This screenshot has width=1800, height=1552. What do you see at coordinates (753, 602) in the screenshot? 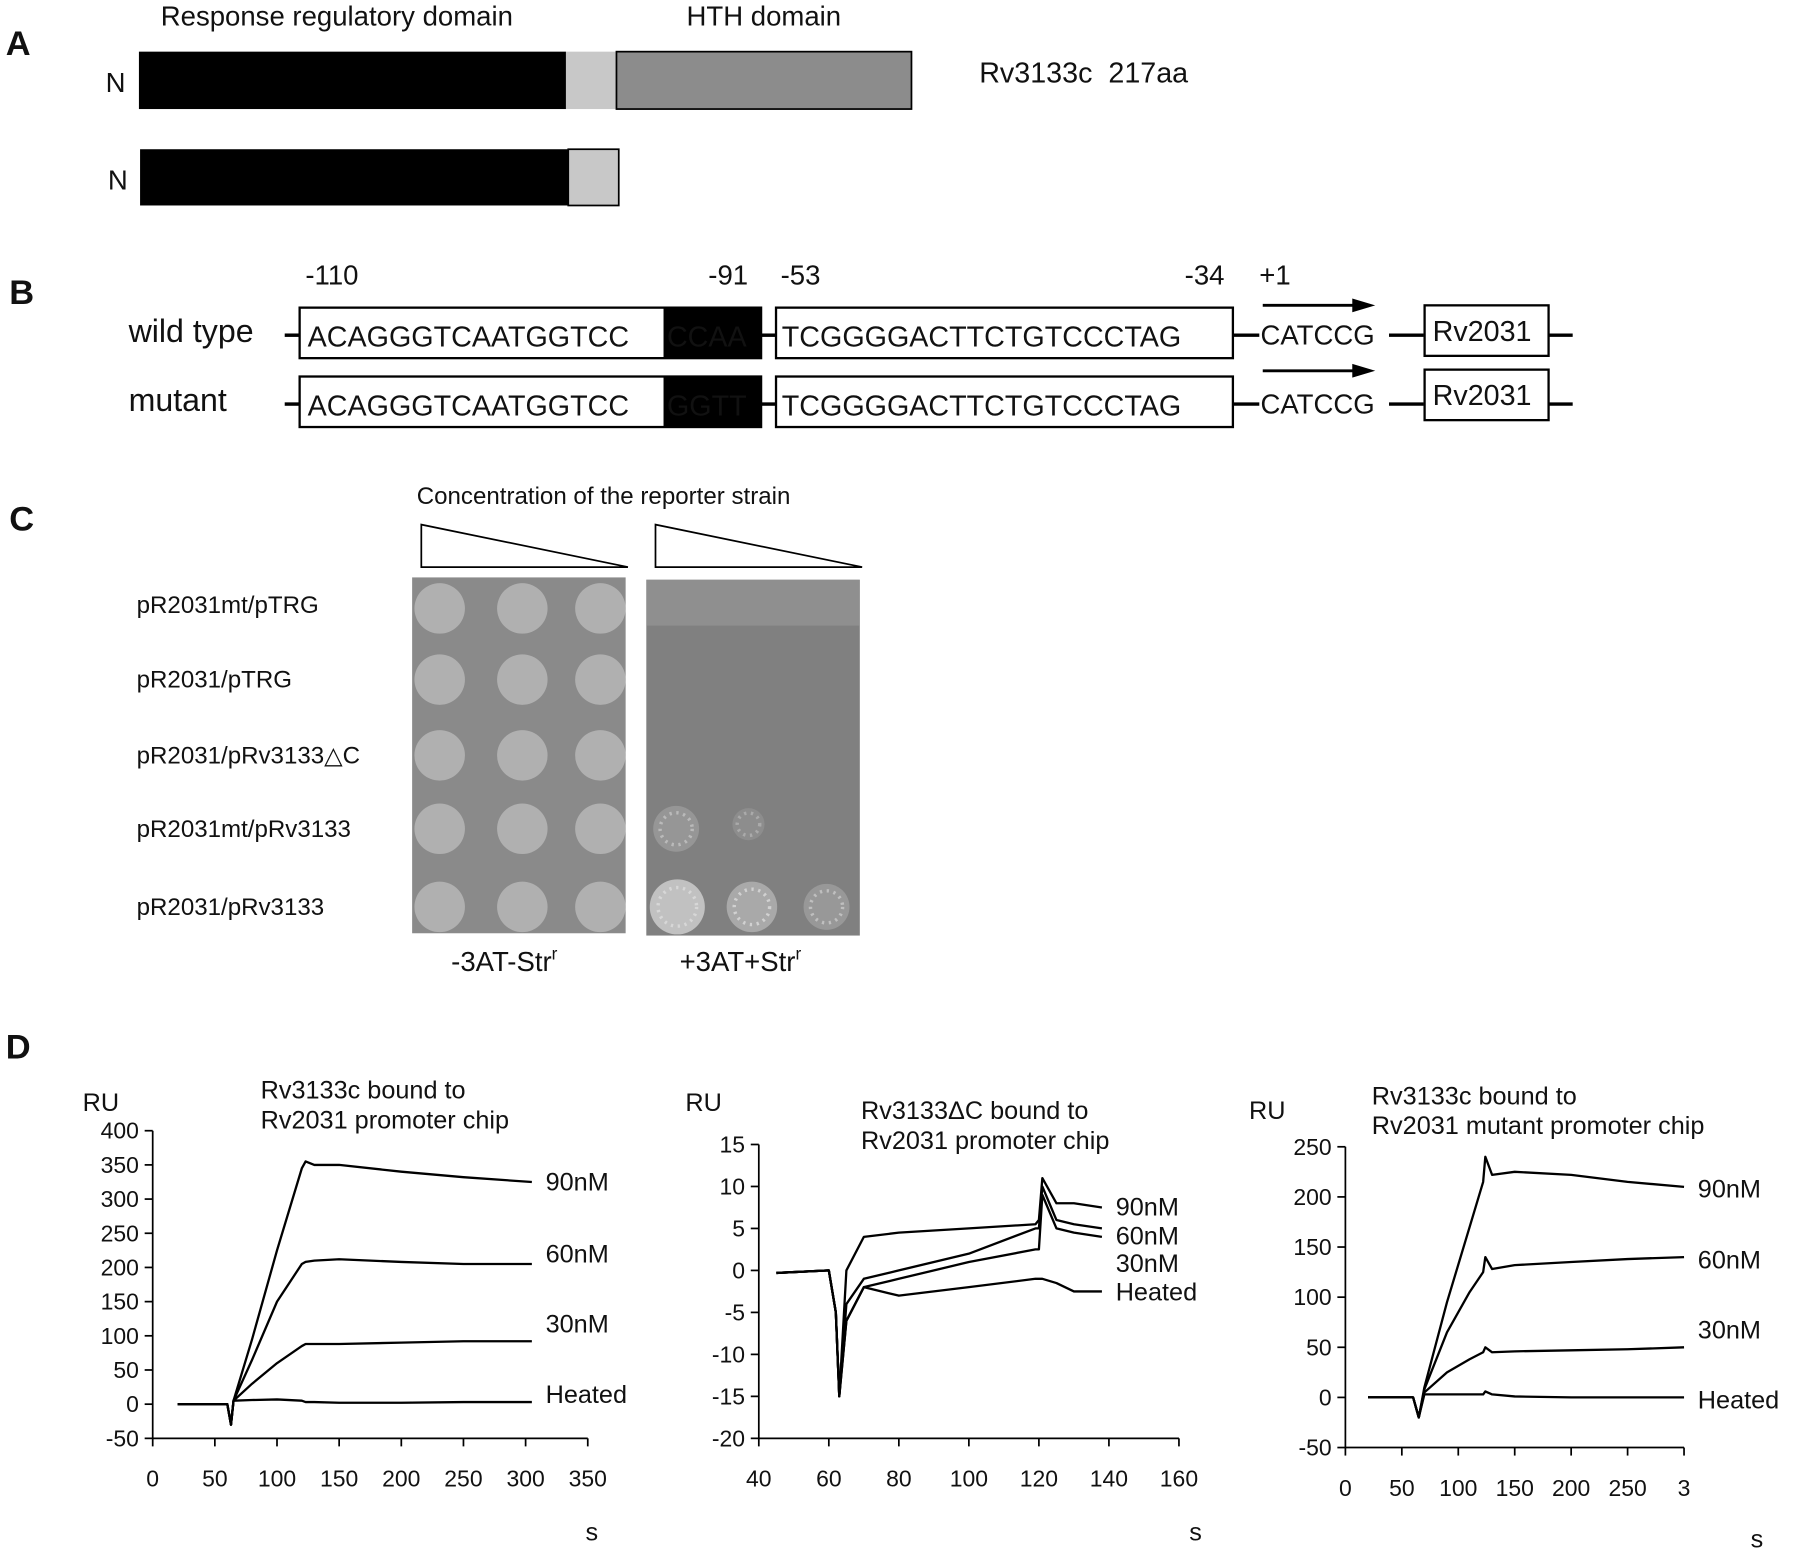
I see `plate-glare` at bounding box center [753, 602].